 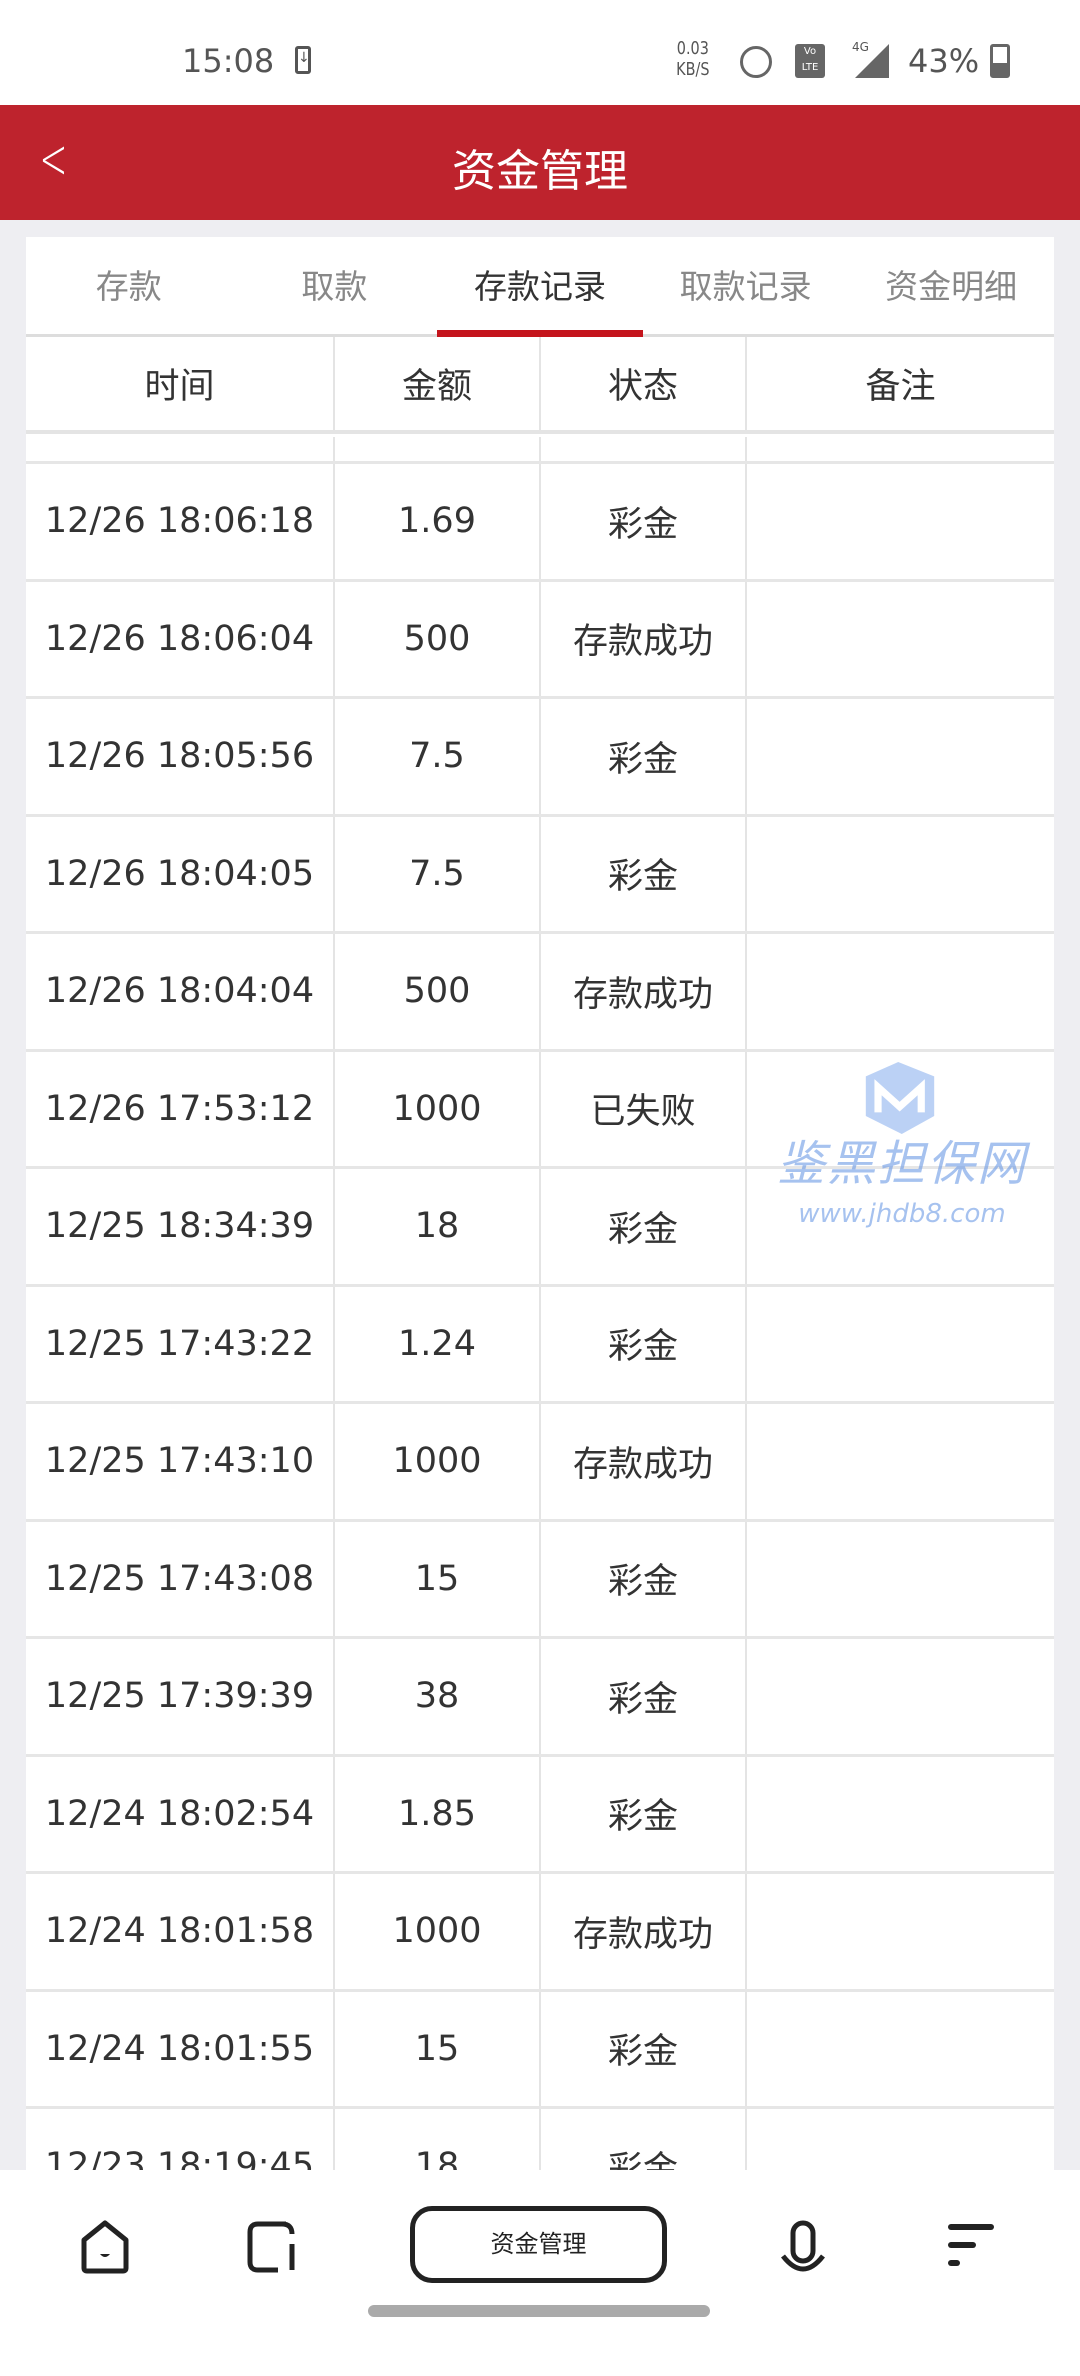 I want to click on network-speed: 0.03 KB/S, so click(x=692, y=59).